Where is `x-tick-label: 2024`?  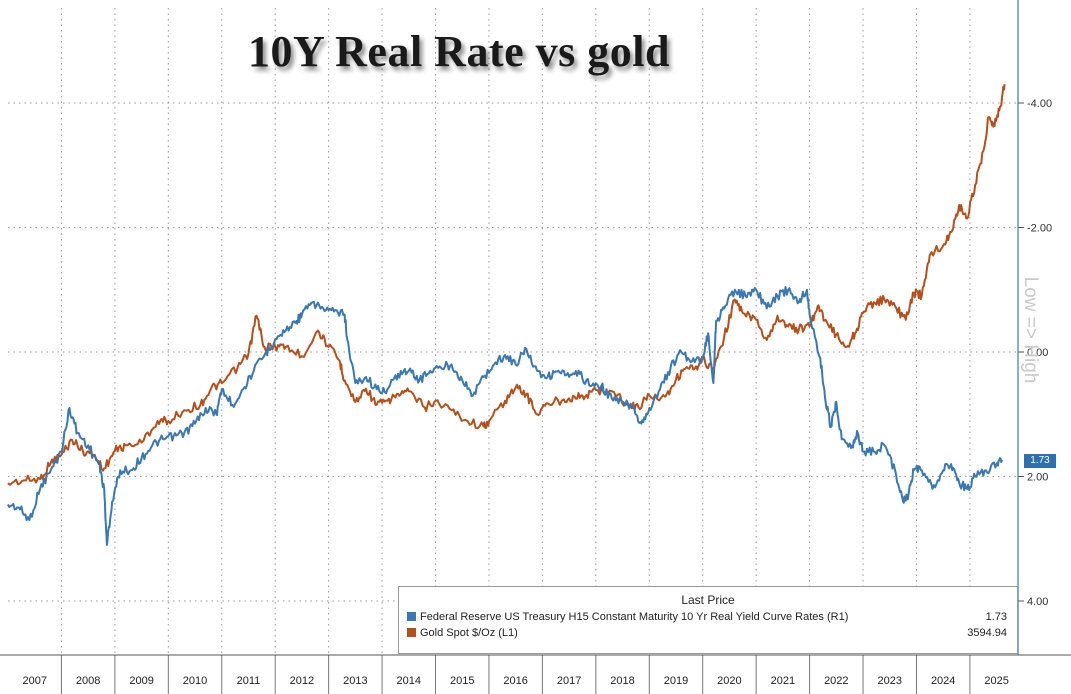
x-tick-label: 2024 is located at coordinates (943, 681).